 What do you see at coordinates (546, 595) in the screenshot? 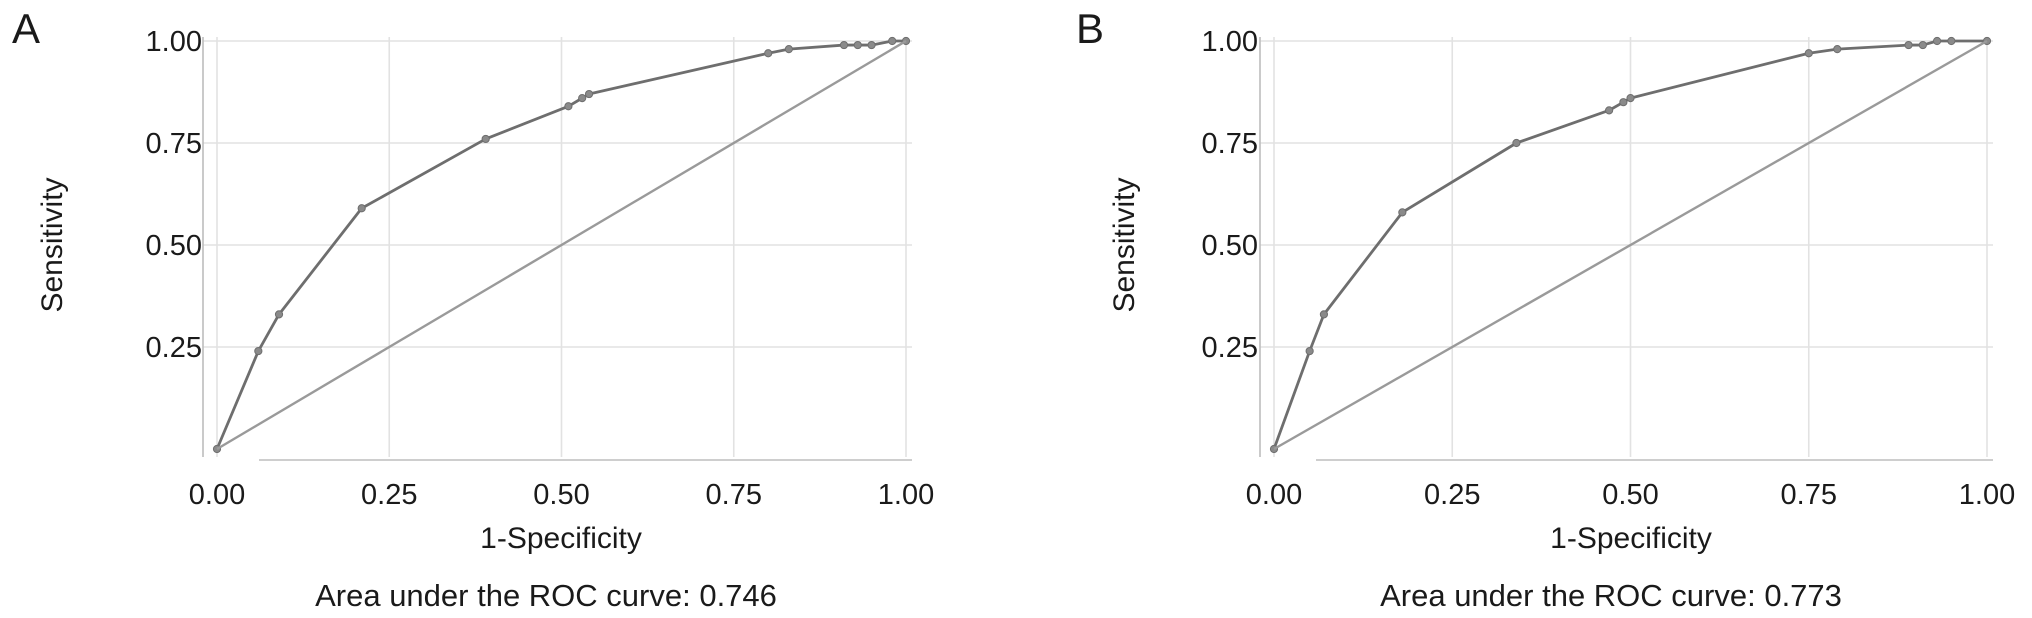
I see `auc-caption: Area under the ROC curve: 0.746` at bounding box center [546, 595].